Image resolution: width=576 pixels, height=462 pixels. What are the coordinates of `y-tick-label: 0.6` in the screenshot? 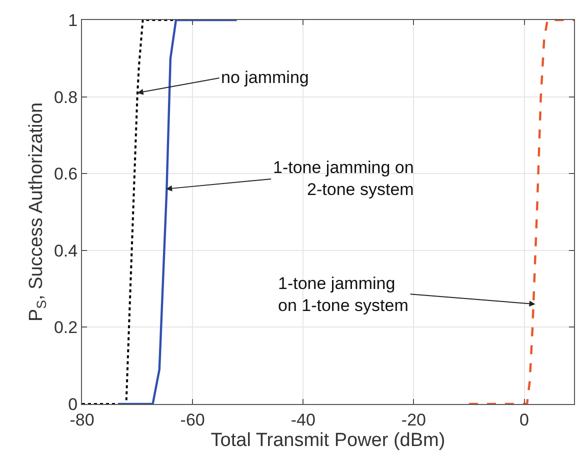 It's located at (66, 174).